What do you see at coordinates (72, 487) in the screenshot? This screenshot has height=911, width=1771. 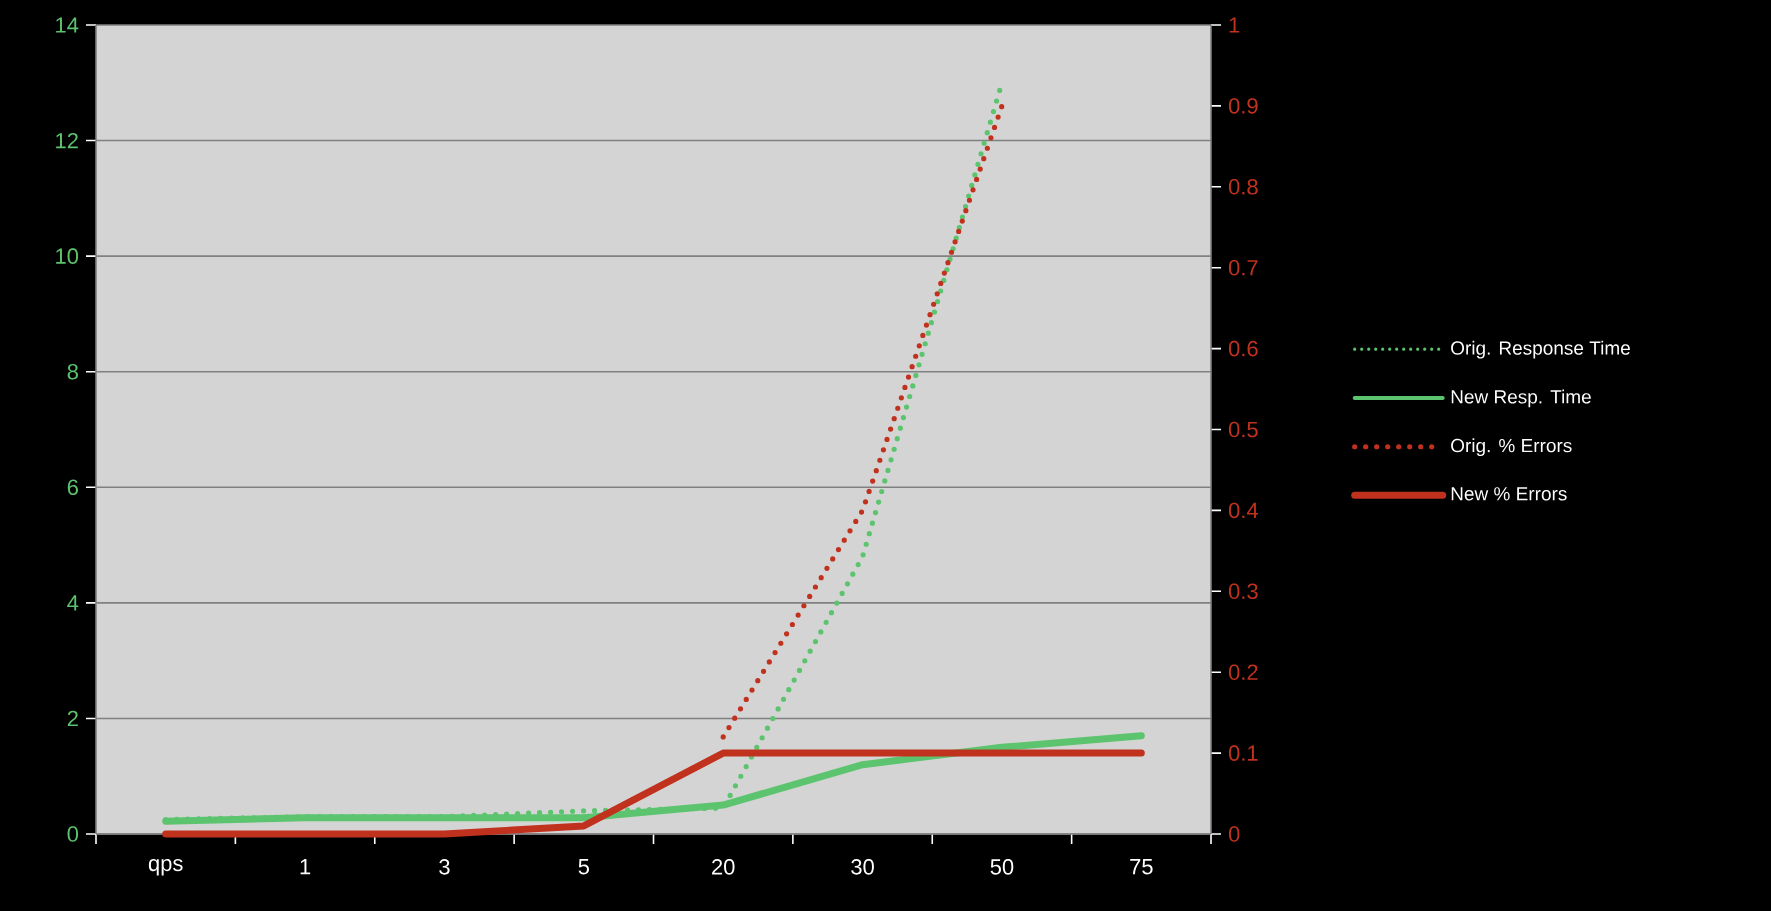 I see `y-tick-label: 6` at bounding box center [72, 487].